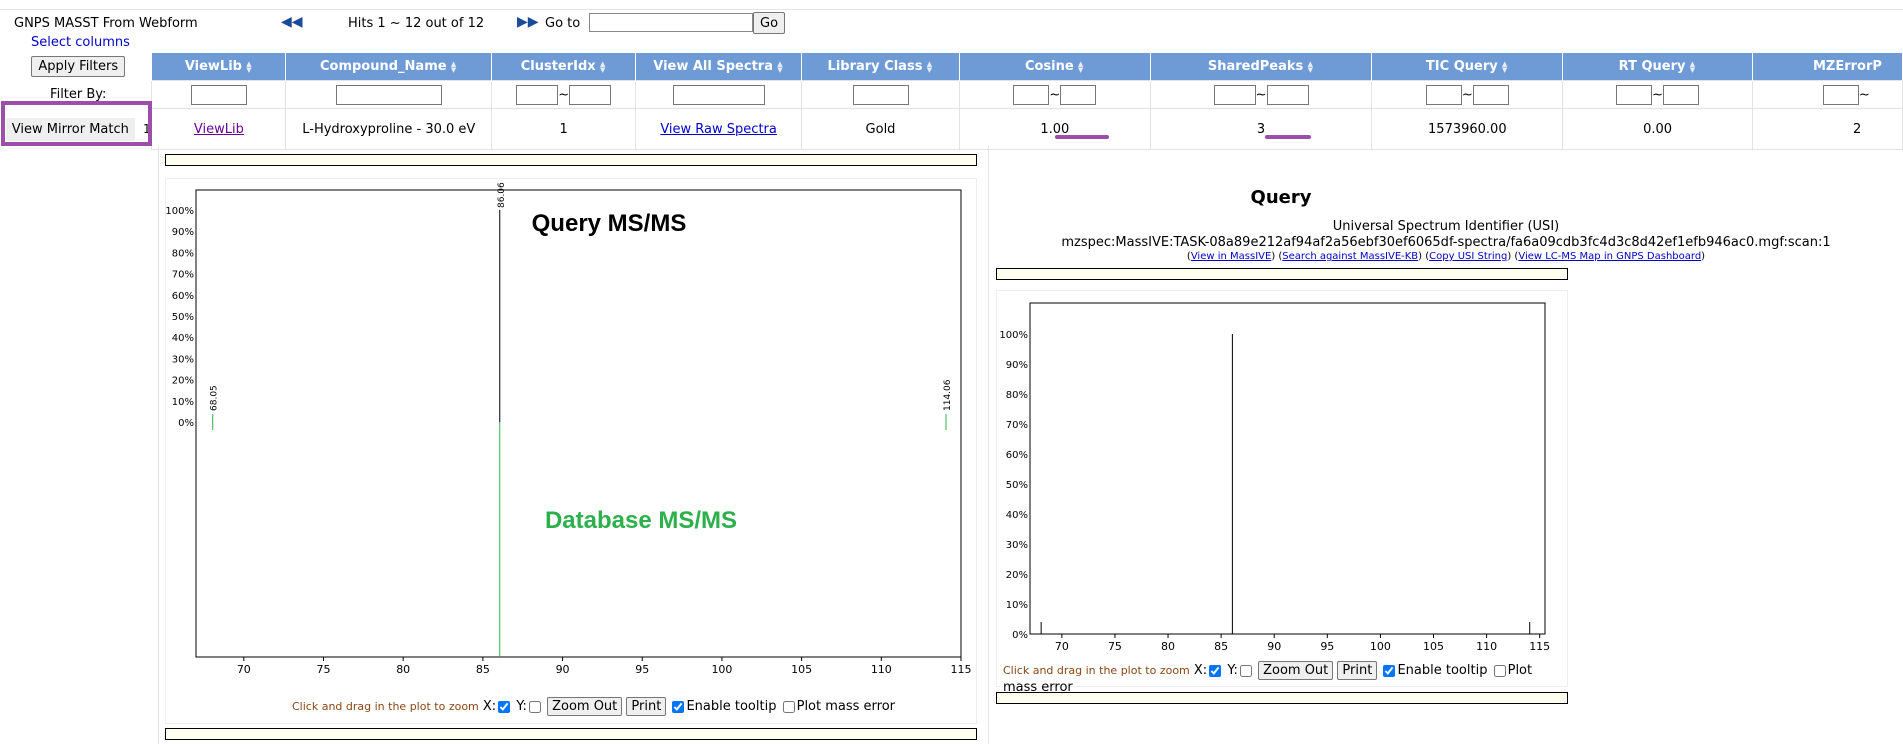  I want to click on apply-filters-cell: Apply Filters, so click(79, 67).